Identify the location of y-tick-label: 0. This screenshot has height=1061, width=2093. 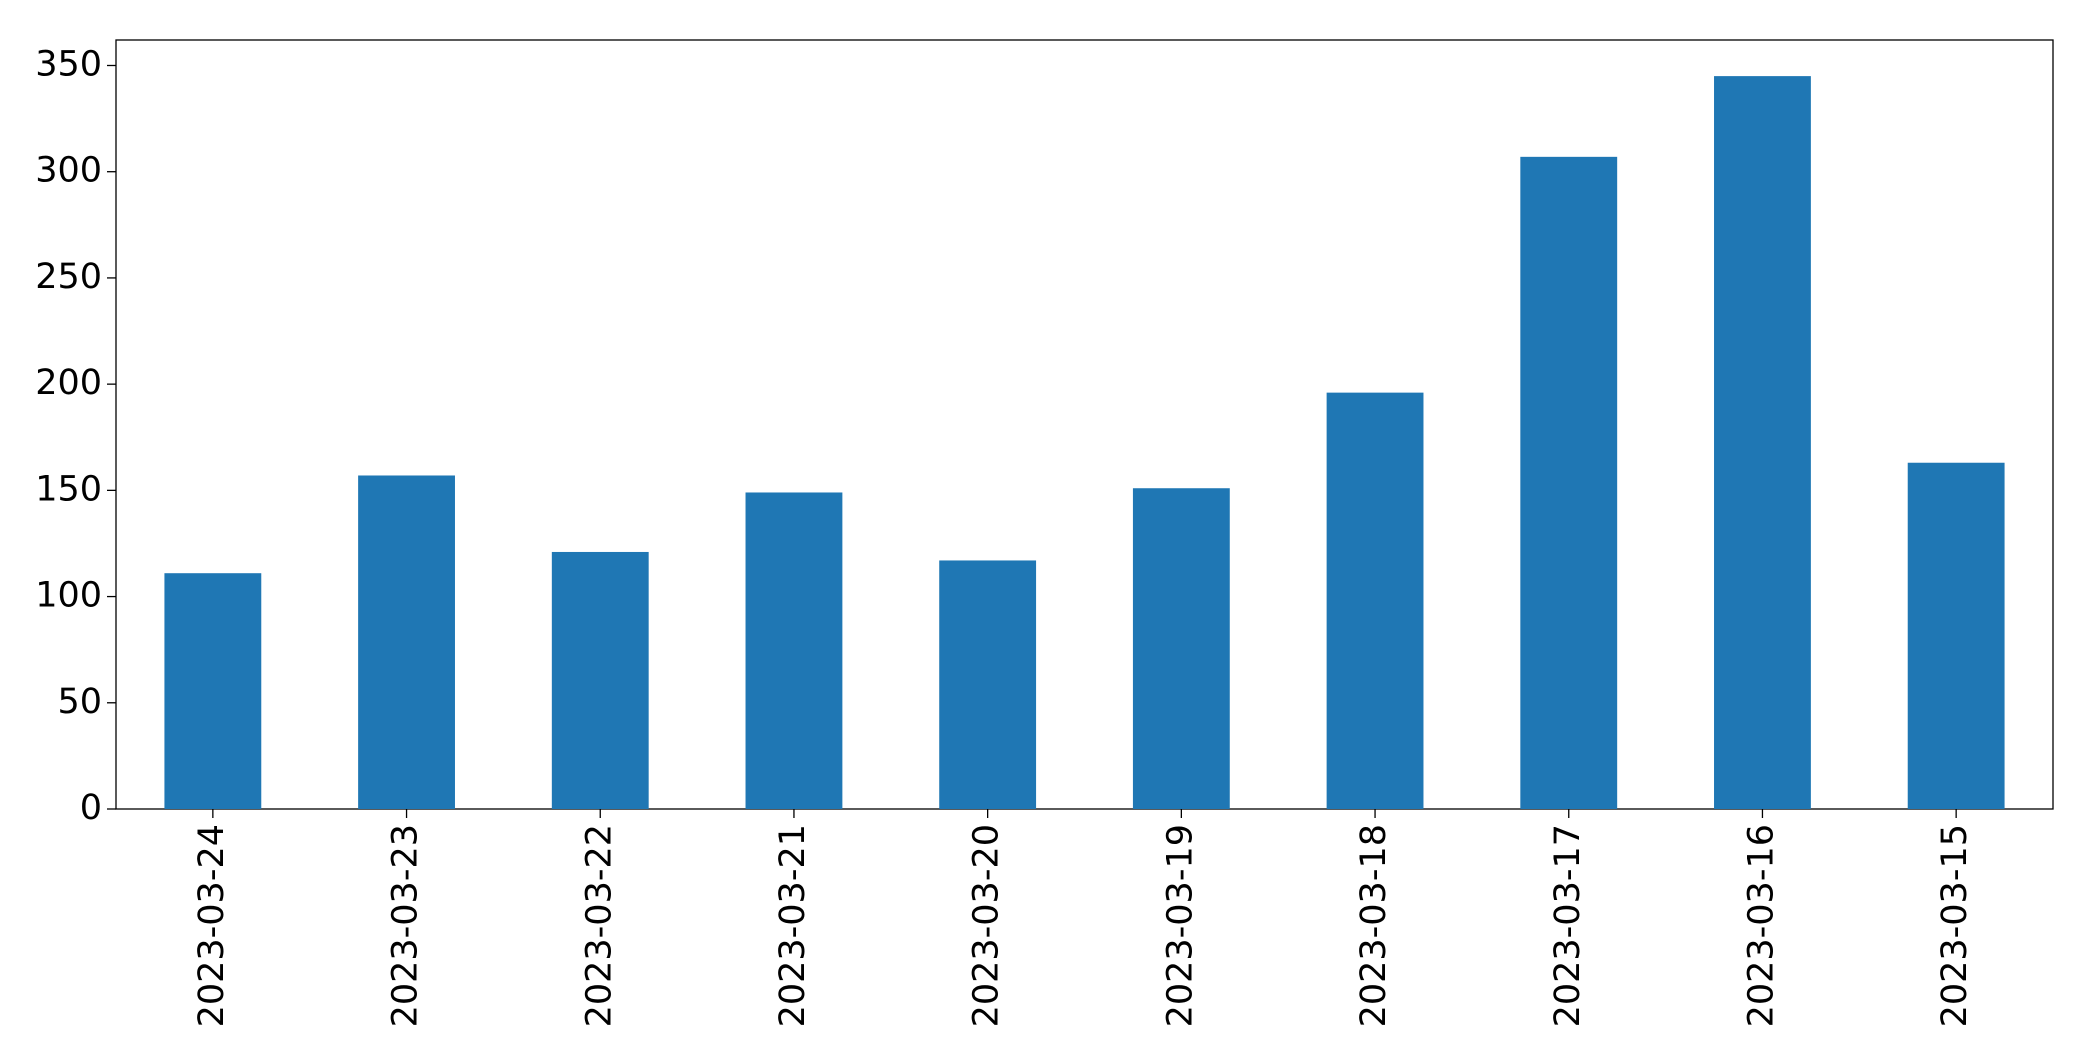
(91, 808).